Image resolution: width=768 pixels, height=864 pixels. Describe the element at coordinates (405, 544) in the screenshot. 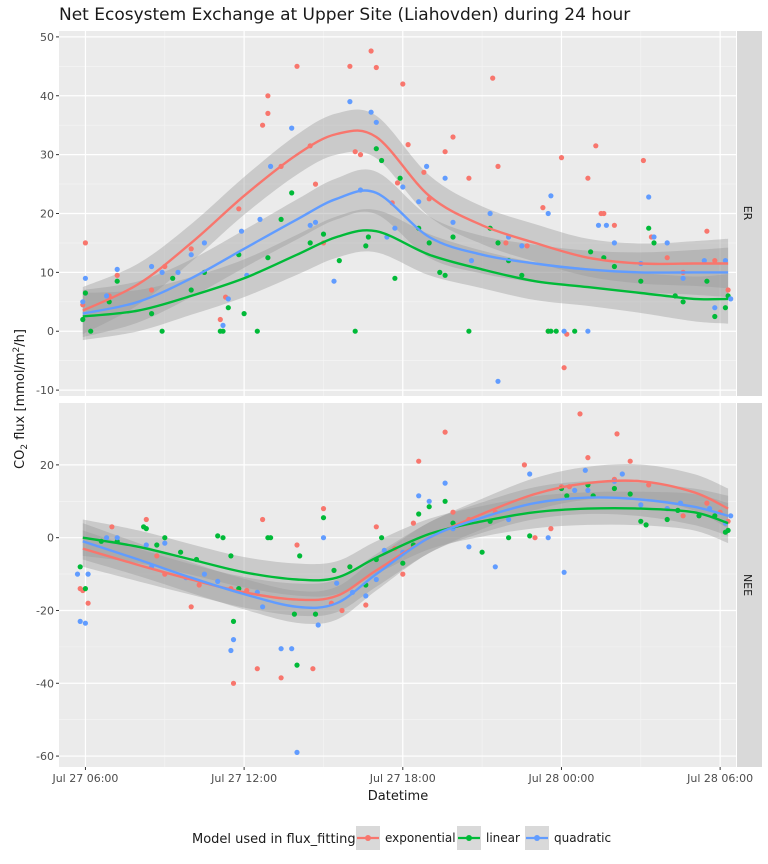

I see `trend-line-linear-nee` at that location.